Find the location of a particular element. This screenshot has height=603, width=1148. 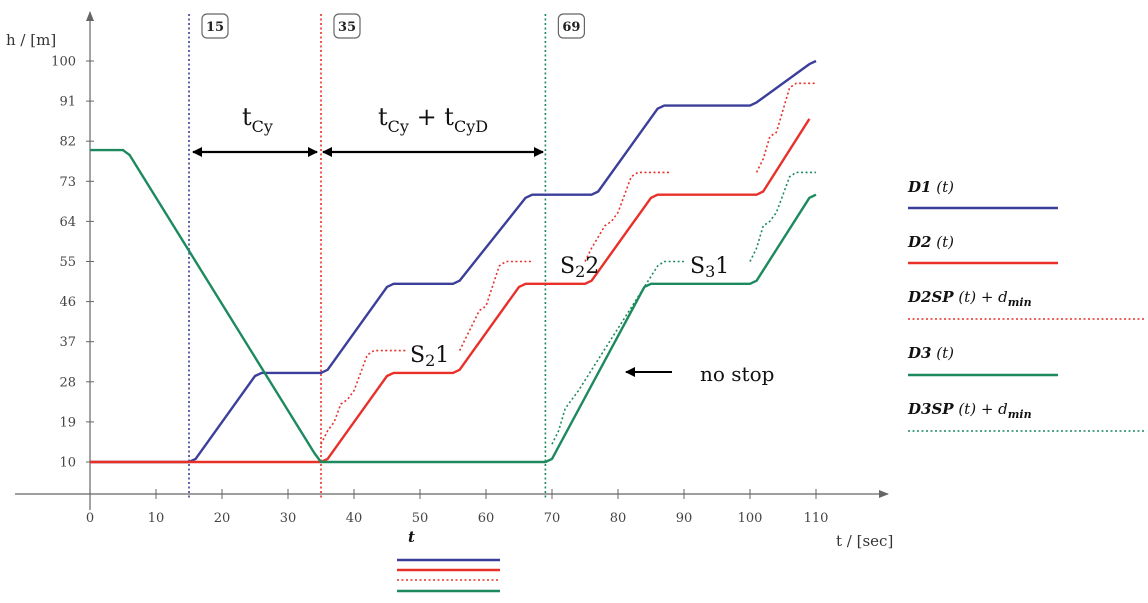

x-tick-label-10: 10 is located at coordinates (156, 518).